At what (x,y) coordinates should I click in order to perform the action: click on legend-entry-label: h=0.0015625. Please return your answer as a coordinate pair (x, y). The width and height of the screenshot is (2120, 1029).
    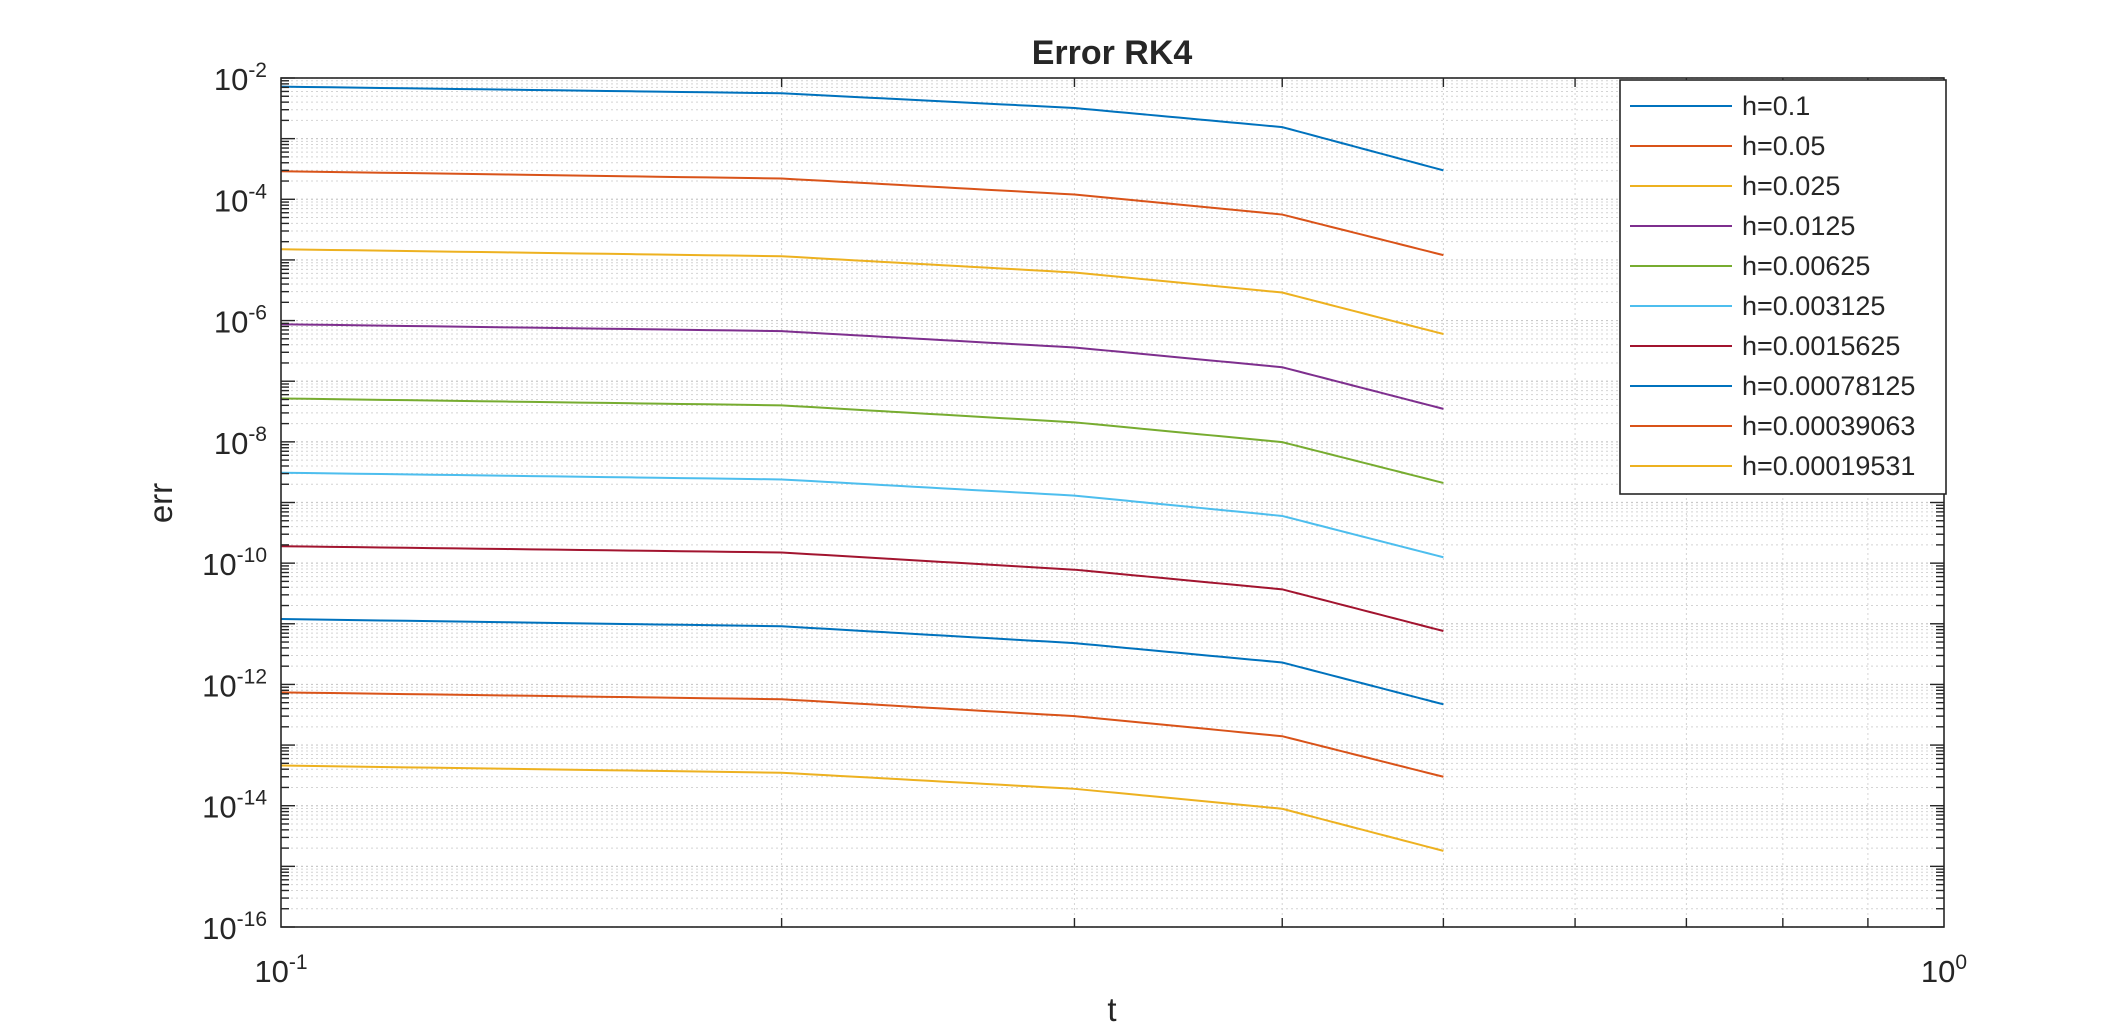
    Looking at the image, I should click on (1821, 346).